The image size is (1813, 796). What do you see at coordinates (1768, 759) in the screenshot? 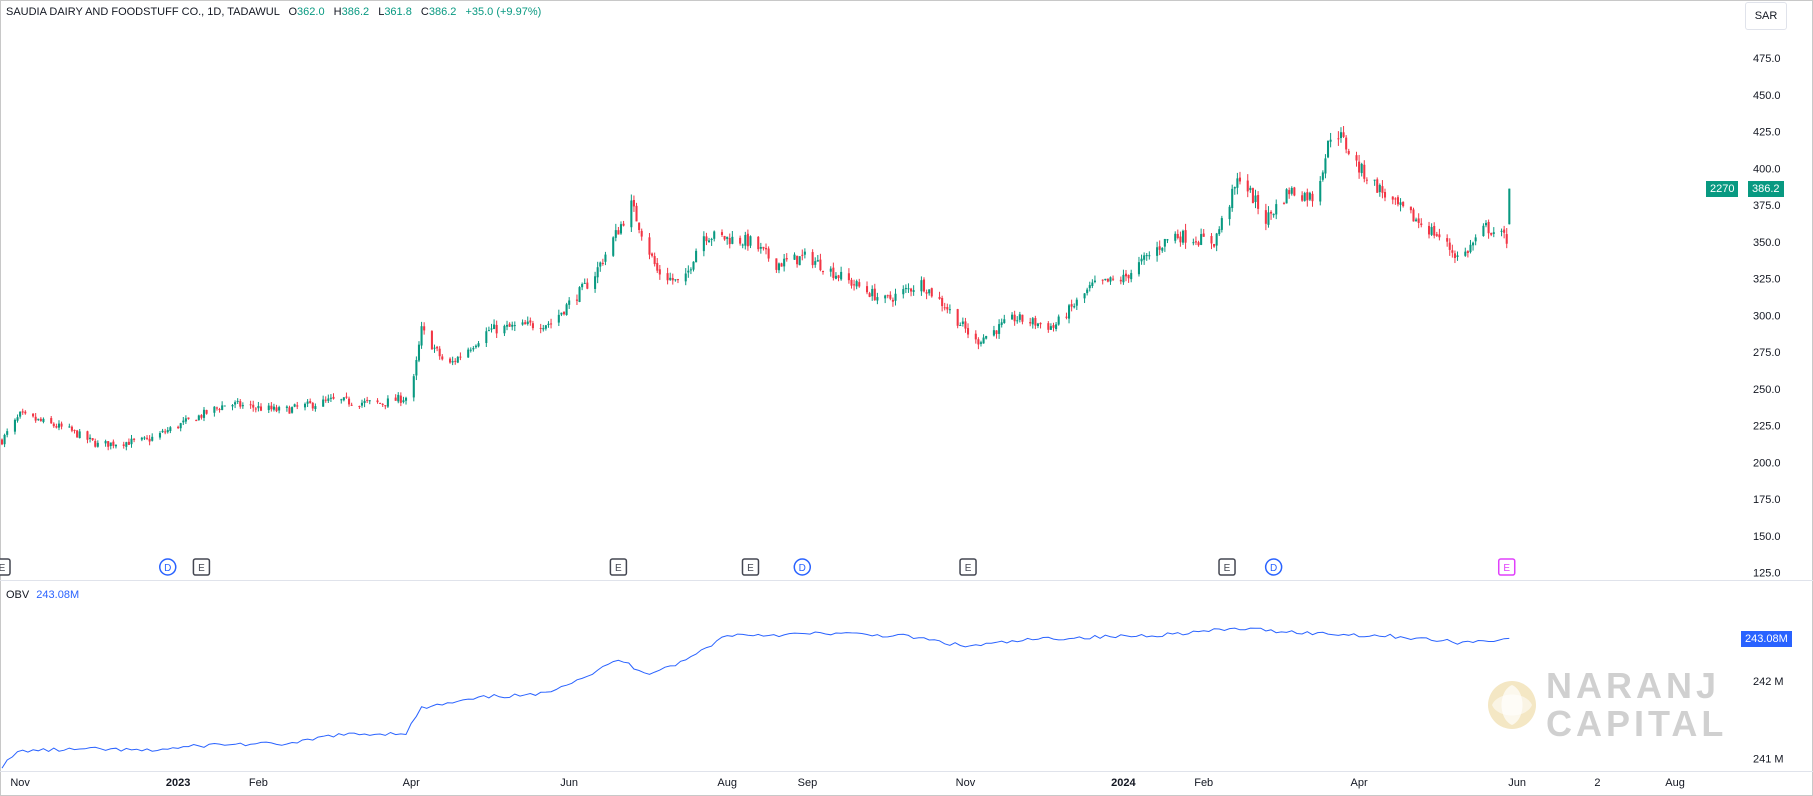
I see `obv-axis-tick-label: 241 M` at bounding box center [1768, 759].